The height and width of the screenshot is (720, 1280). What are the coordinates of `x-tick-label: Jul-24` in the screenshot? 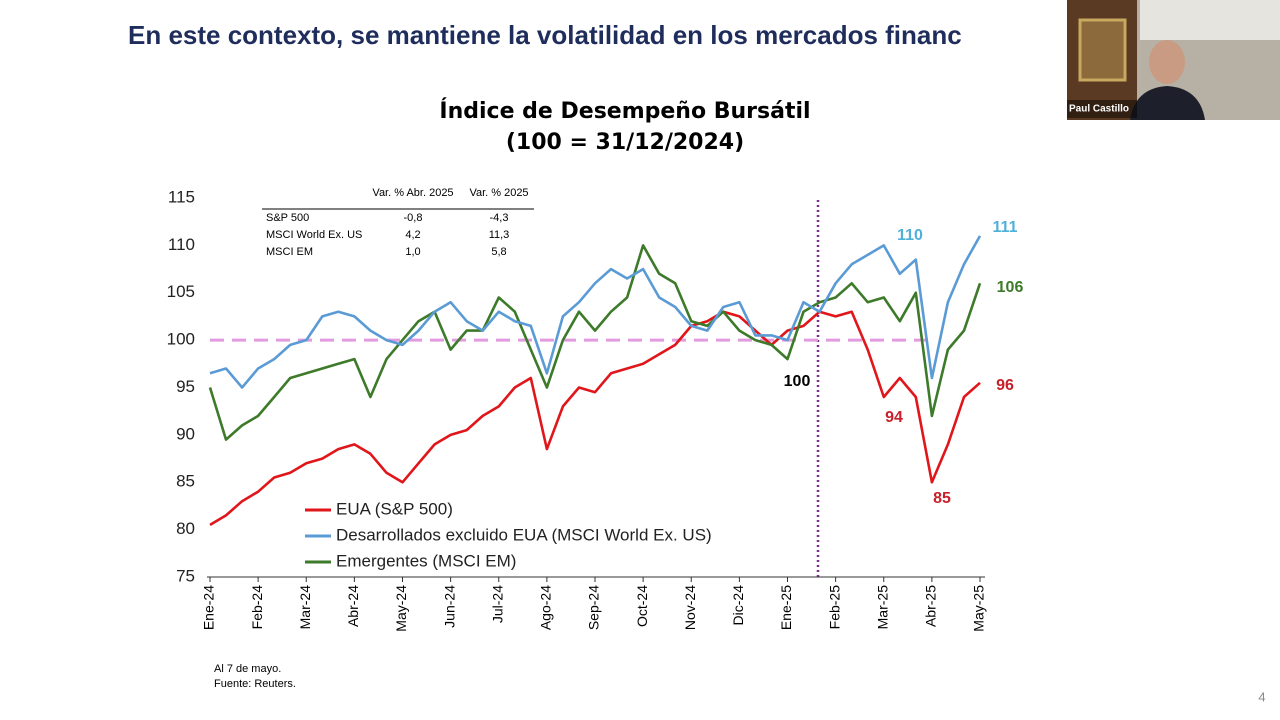 It's located at (497, 604).